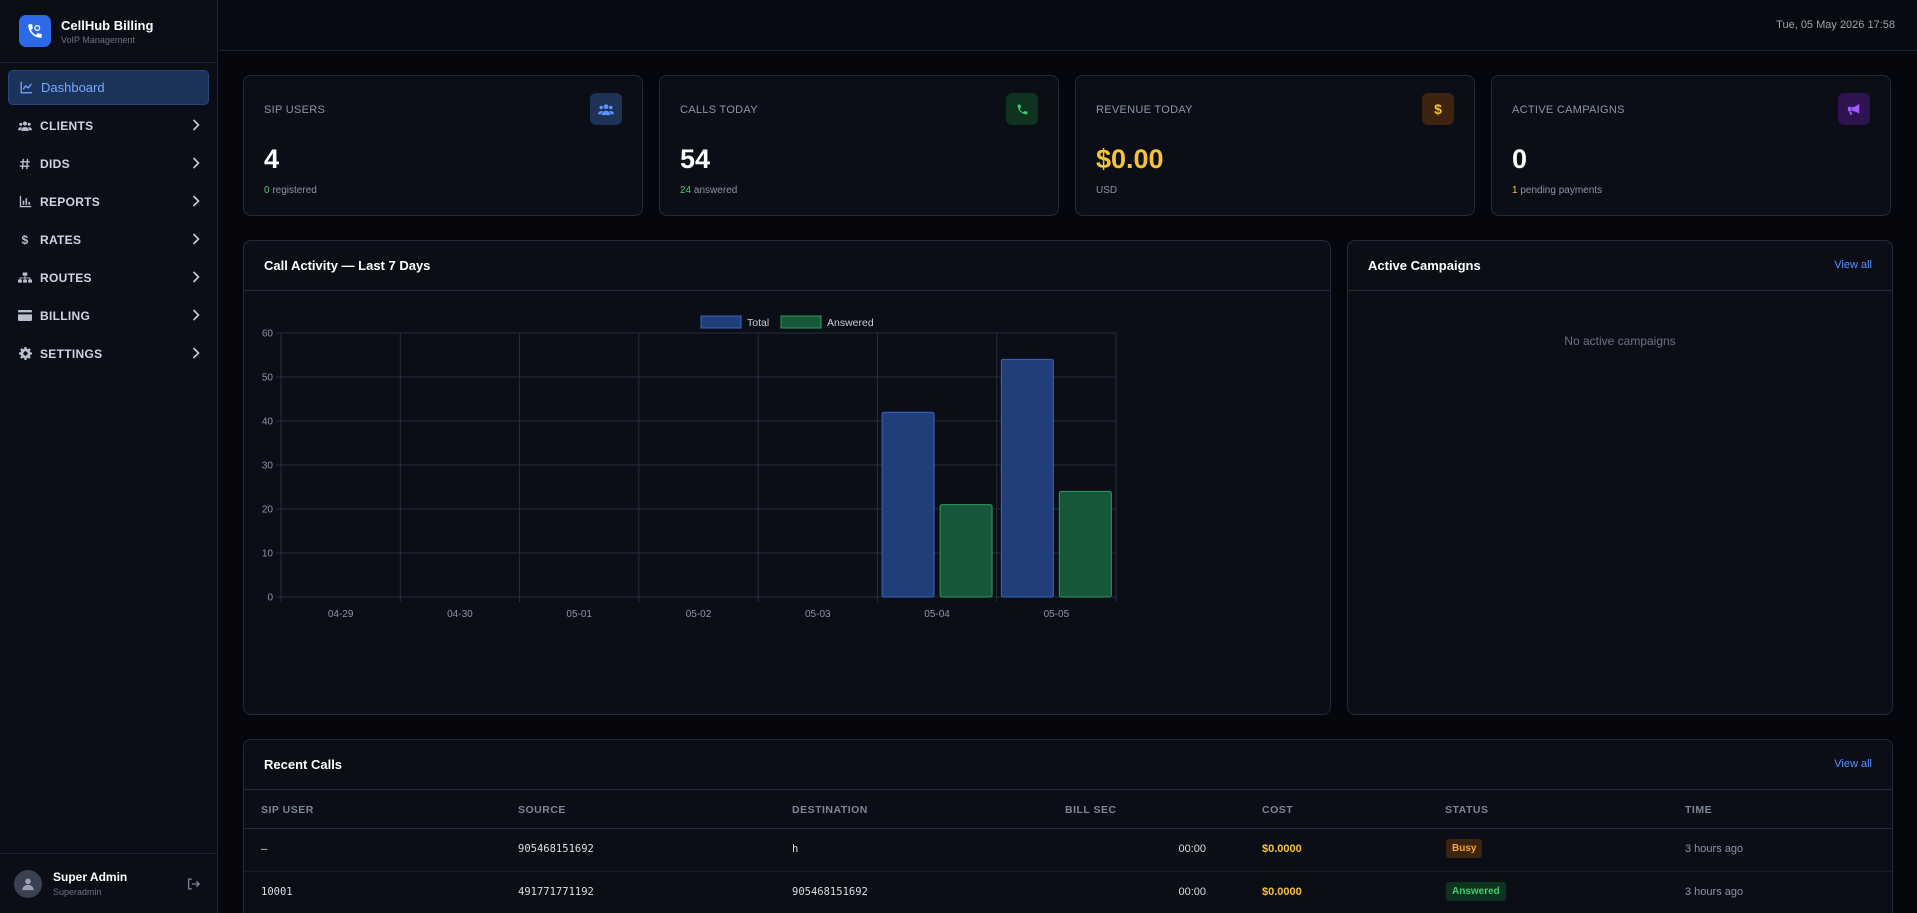 This screenshot has height=913, width=1917. Describe the element at coordinates (90, 877) in the screenshot. I see `user-name: Super Admin` at that location.